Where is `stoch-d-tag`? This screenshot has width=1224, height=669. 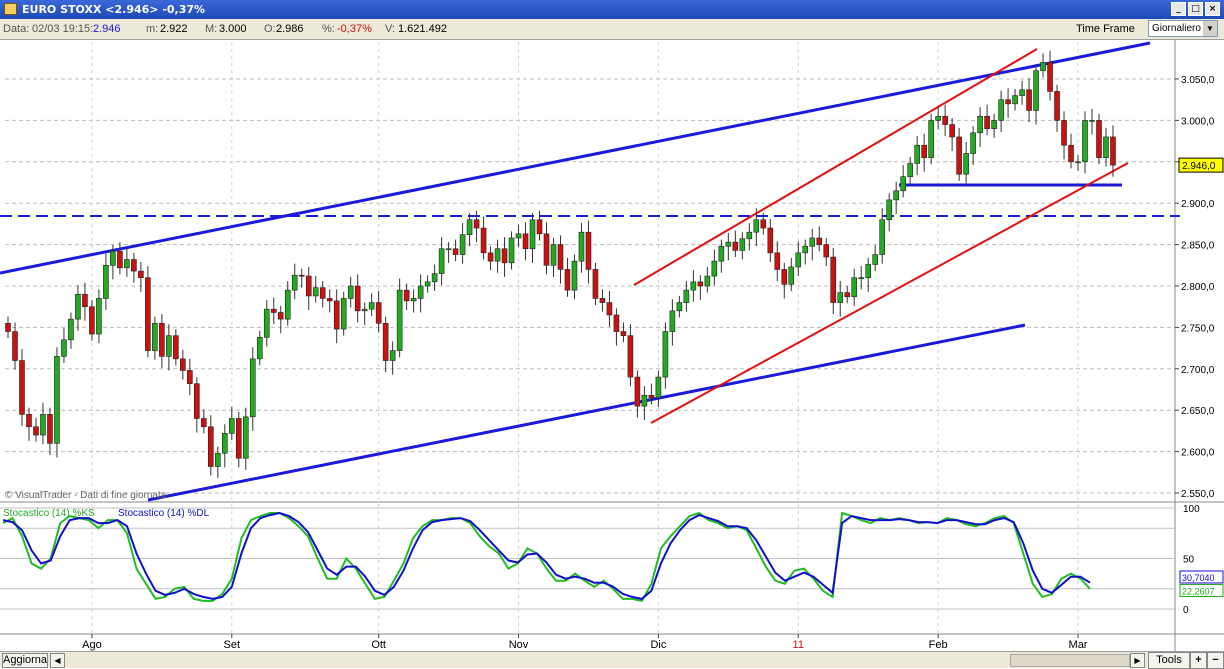 stoch-d-tag is located at coordinates (1201, 577).